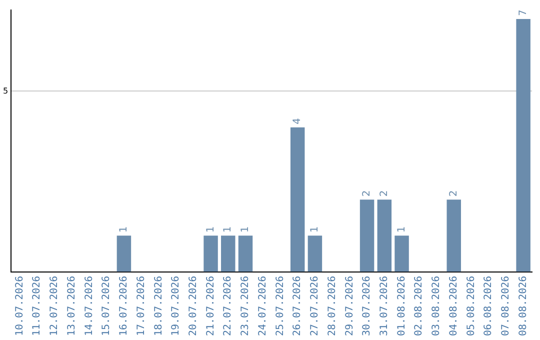 The width and height of the screenshot is (540, 340). What do you see at coordinates (298, 306) in the screenshot?
I see `x-tick-label: 26.07.2026` at bounding box center [298, 306].